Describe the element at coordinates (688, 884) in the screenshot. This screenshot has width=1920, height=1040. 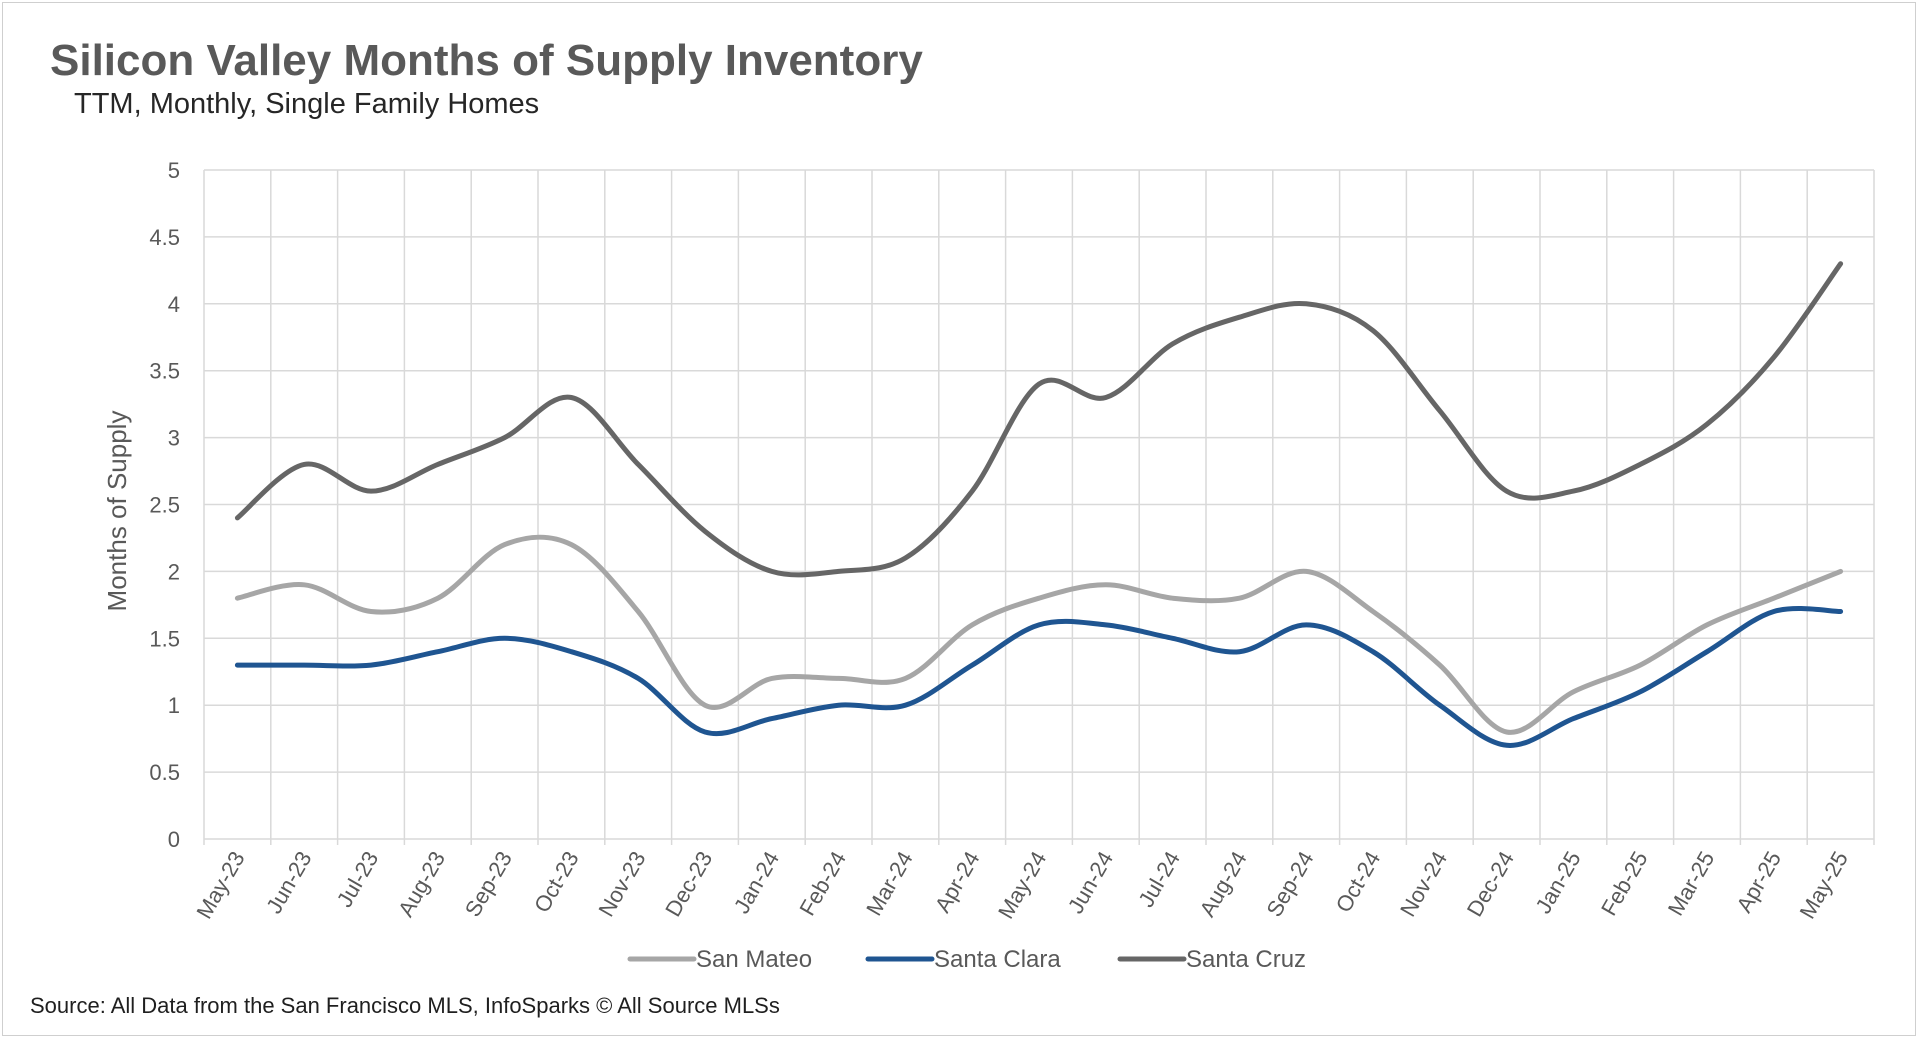
I see `x-tick-label: Dec-23` at that location.